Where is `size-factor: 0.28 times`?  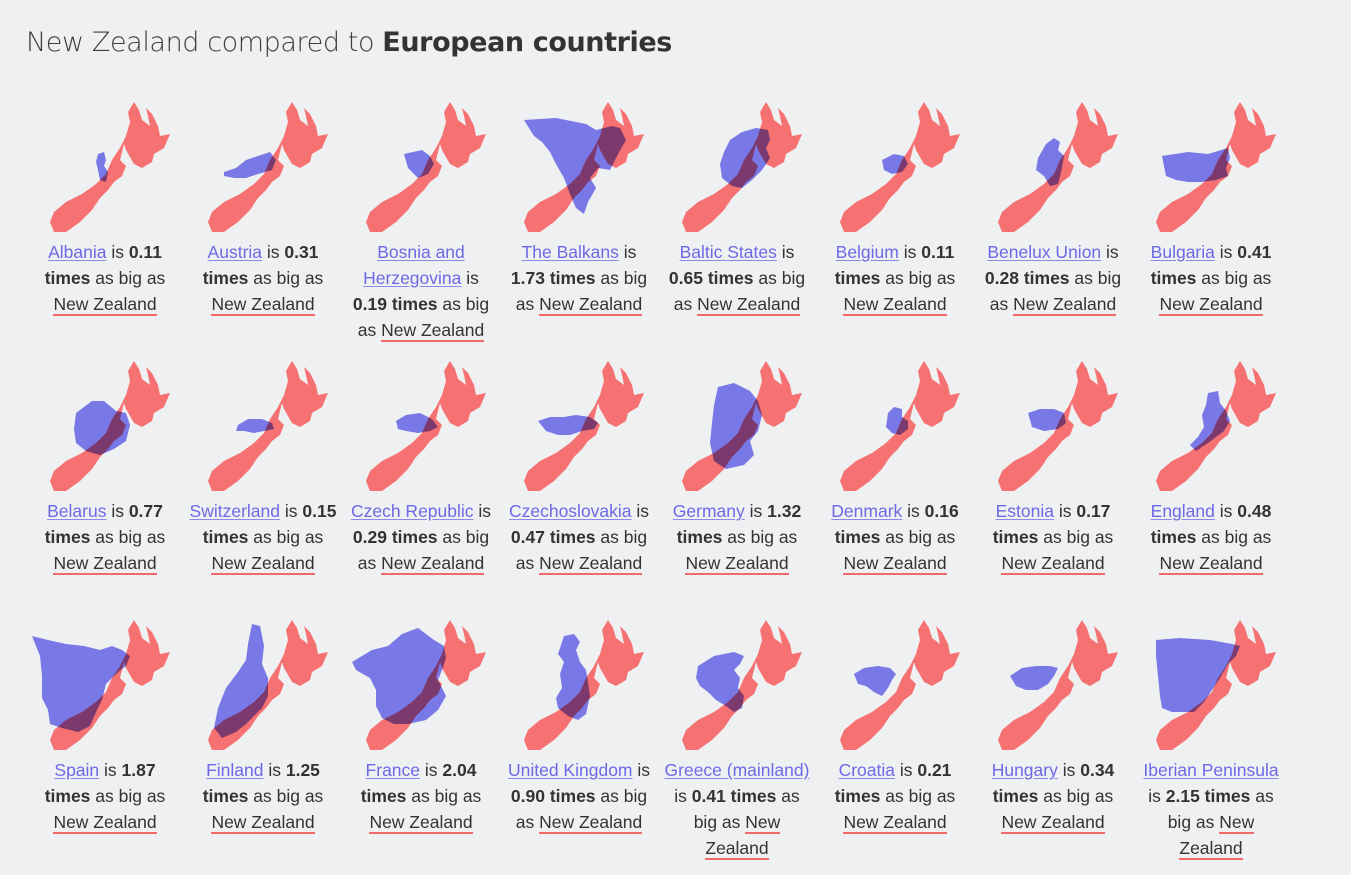 size-factor: 0.28 times is located at coordinates (1027, 278).